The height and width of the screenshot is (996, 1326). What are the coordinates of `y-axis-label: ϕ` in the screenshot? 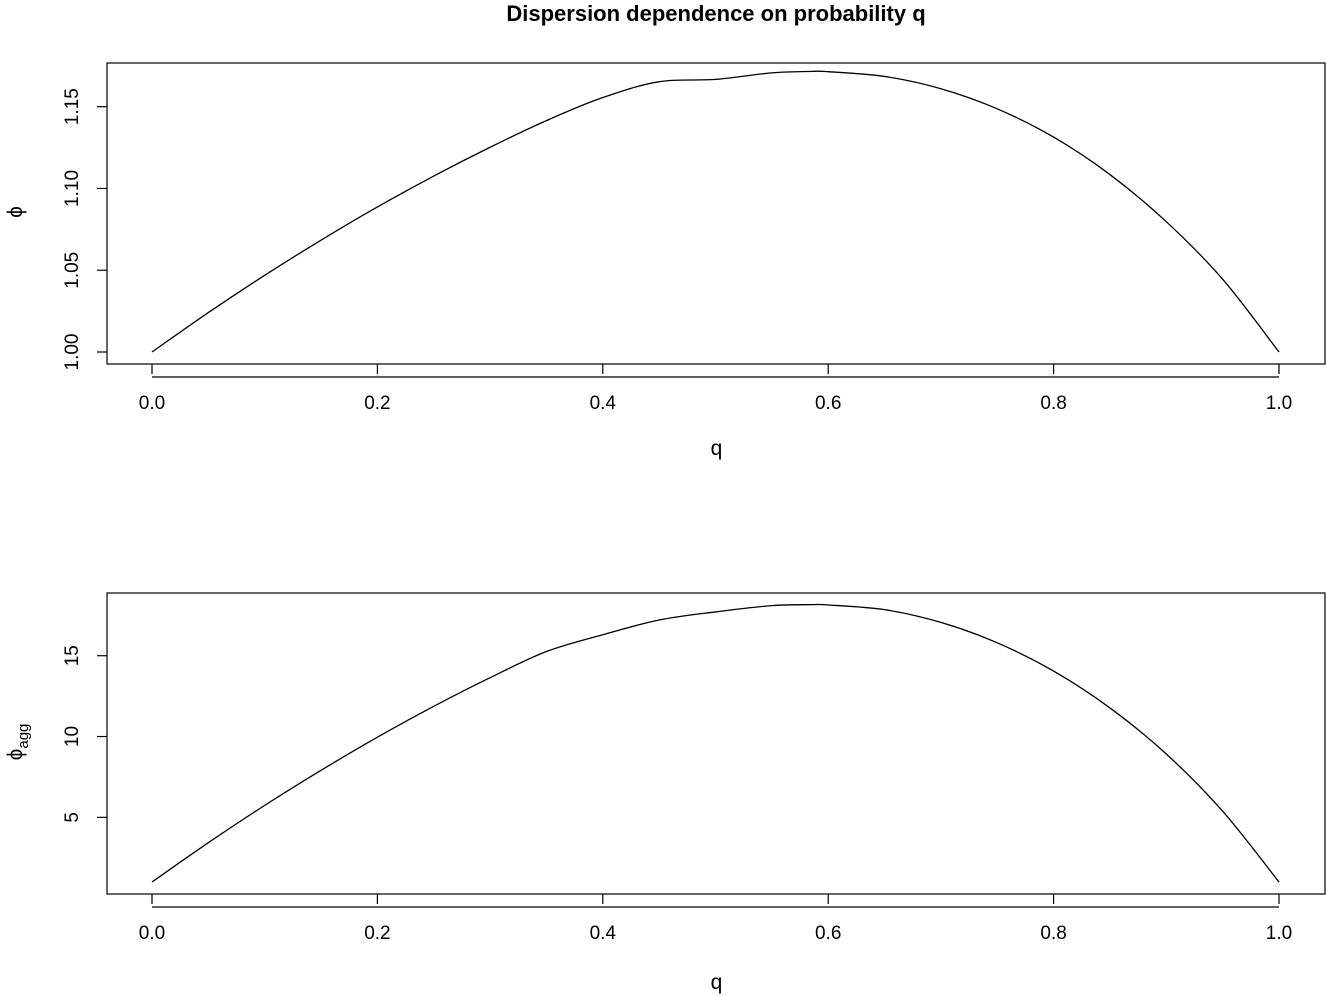 It's located at (15, 212).